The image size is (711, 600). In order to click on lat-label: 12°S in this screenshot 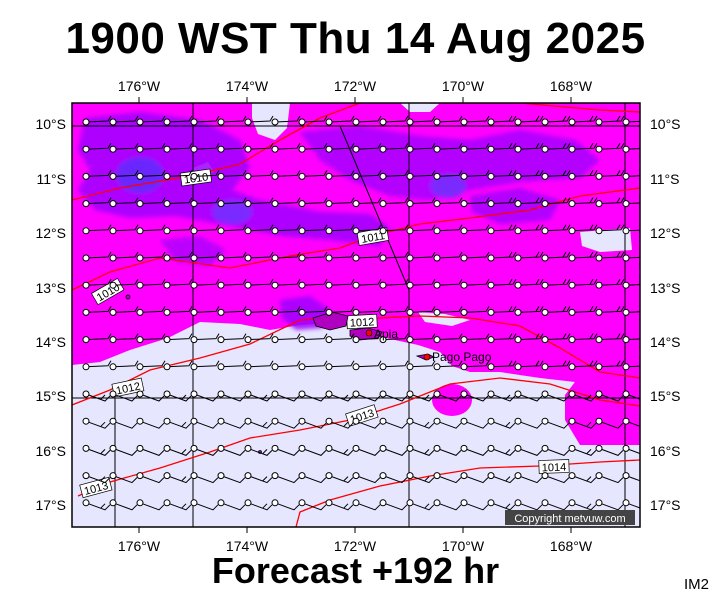, I will do `click(665, 233)`.